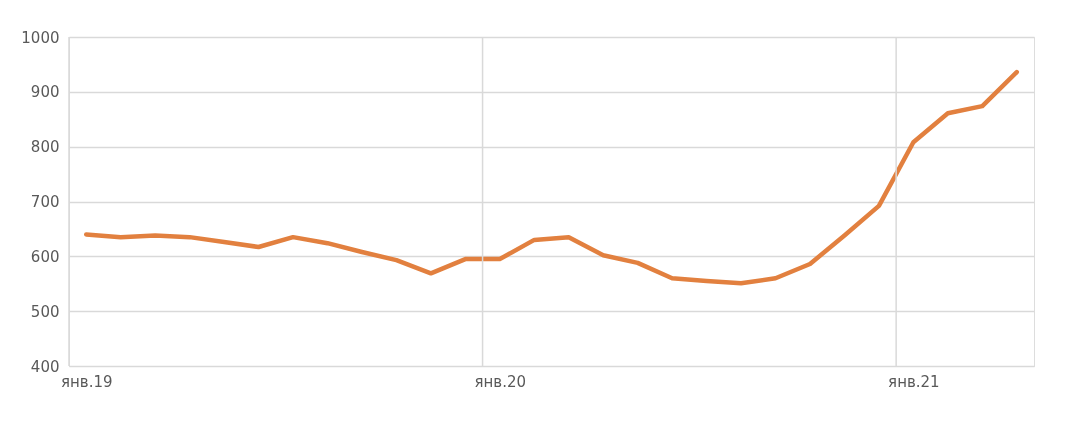 This screenshot has height=424, width=1081. I want to click on x-tick-label: янв.19, so click(86, 381).